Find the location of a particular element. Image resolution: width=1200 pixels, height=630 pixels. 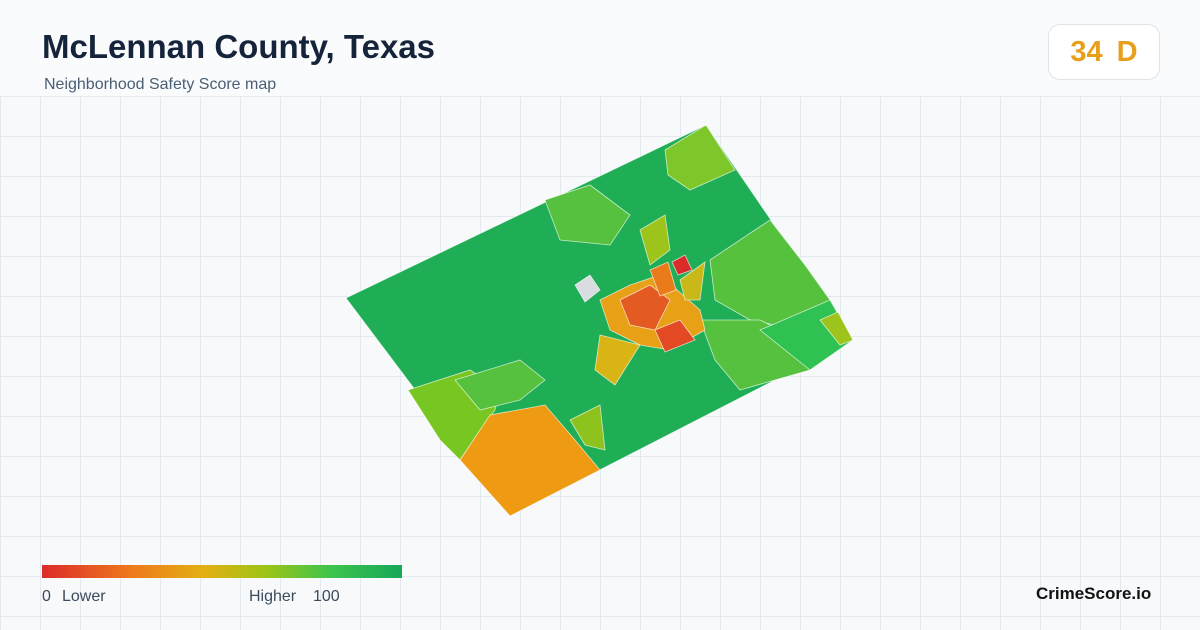

score-badge: 34 D is located at coordinates (1104, 52).